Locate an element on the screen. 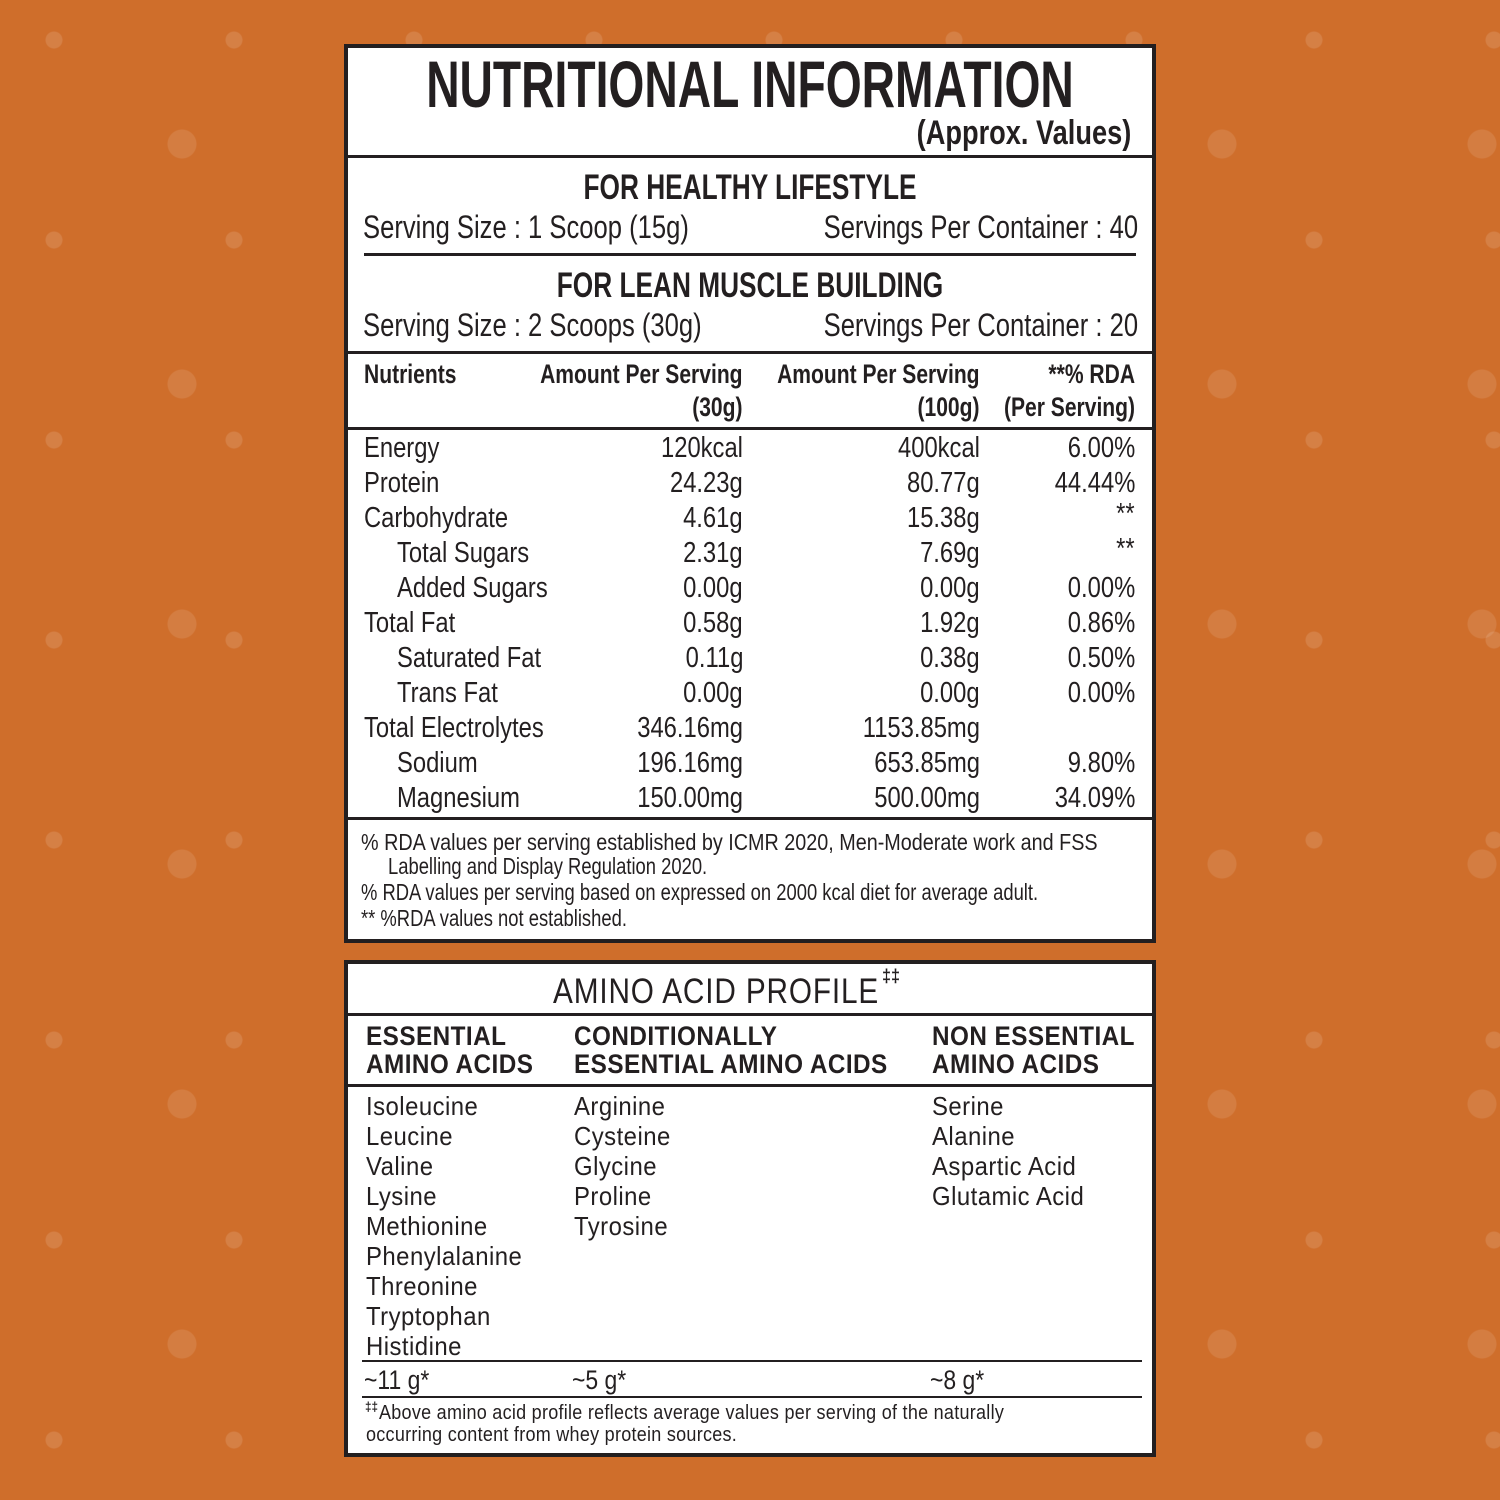 Image resolution: width=1500 pixels, height=1500 pixels. nutrient-amount-30g: 24.23g is located at coordinates (706, 482).